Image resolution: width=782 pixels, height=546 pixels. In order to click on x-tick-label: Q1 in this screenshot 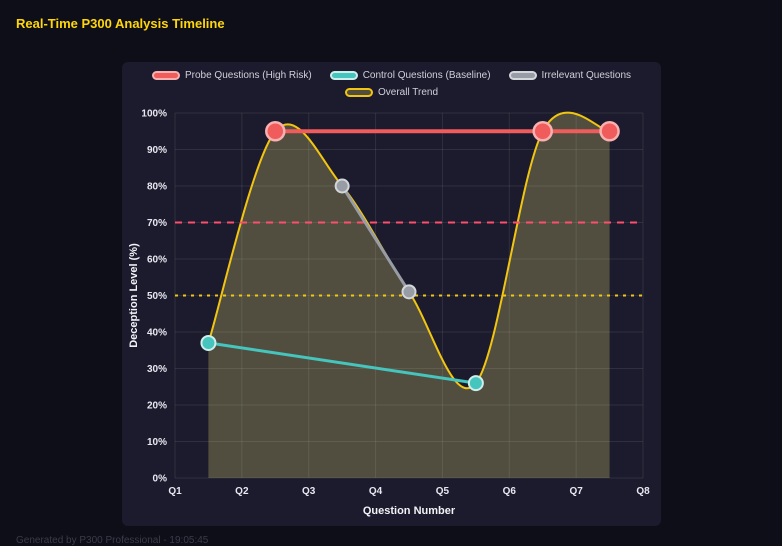, I will do `click(175, 491)`.